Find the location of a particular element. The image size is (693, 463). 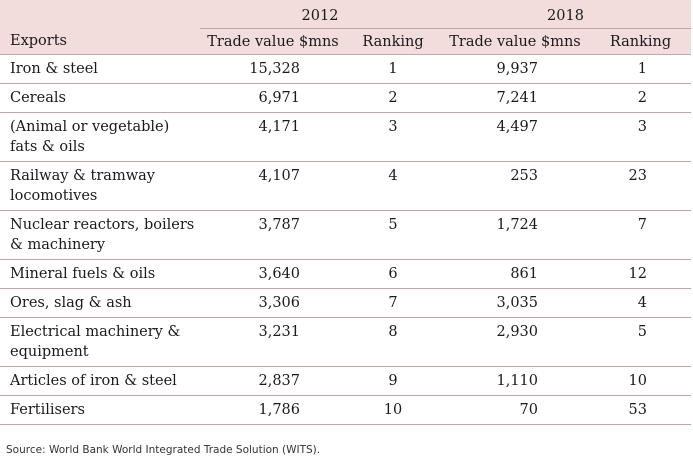

col-header-rank-2012: Ranking is located at coordinates (393, 41).